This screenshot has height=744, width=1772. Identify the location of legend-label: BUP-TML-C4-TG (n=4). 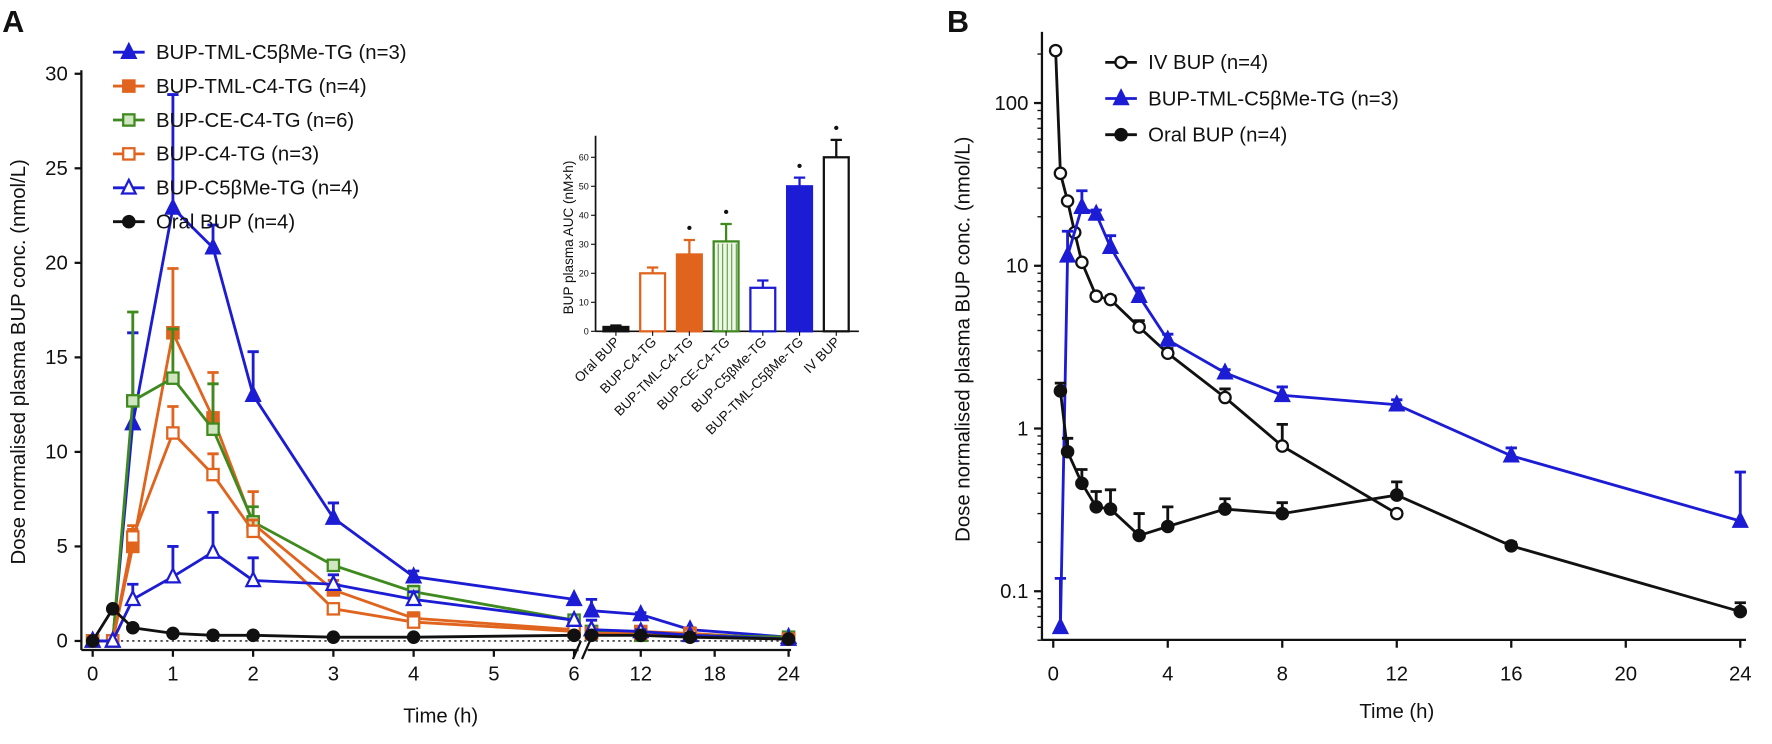
(261, 87).